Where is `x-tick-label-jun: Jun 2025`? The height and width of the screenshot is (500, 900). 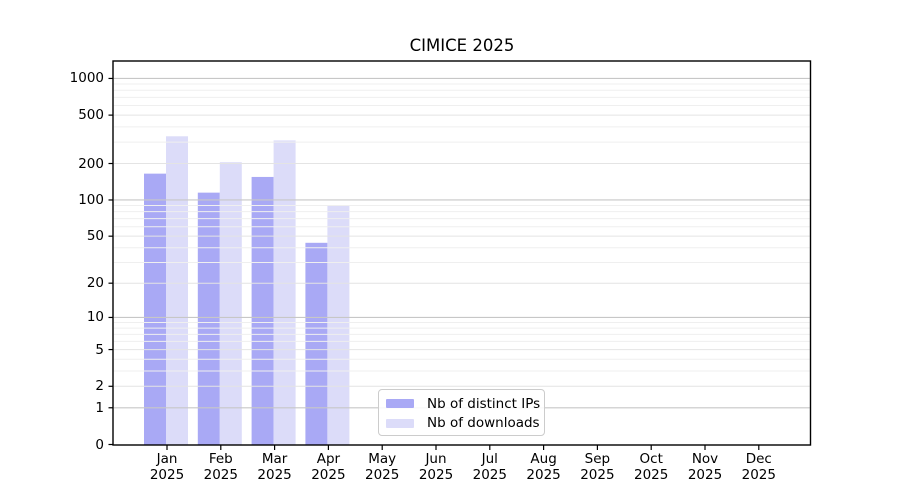 x-tick-label-jun: Jun 2025 is located at coordinates (436, 467).